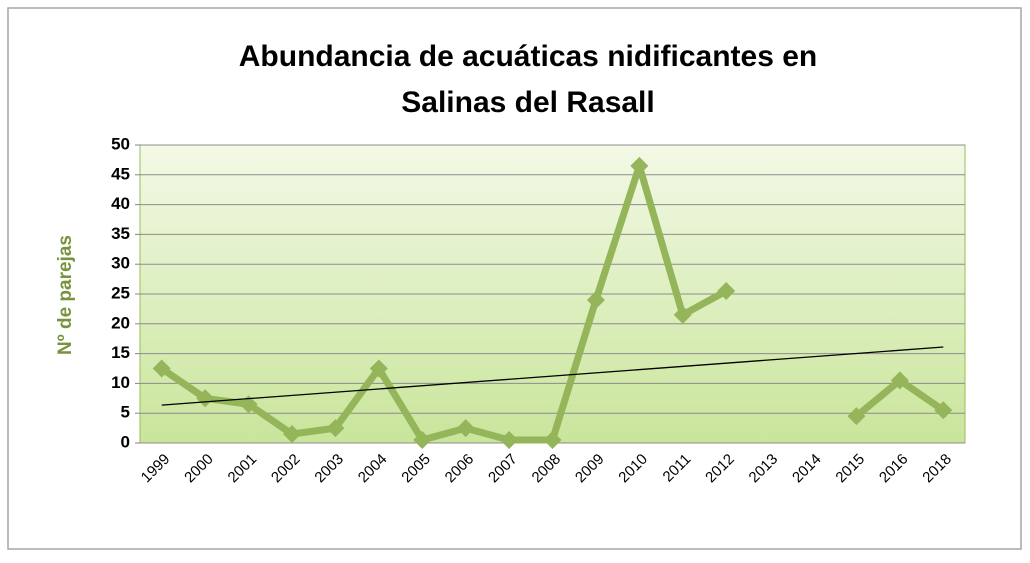 This screenshot has height=563, width=1030. What do you see at coordinates (120, 263) in the screenshot?
I see `y-tick-label: 30` at bounding box center [120, 263].